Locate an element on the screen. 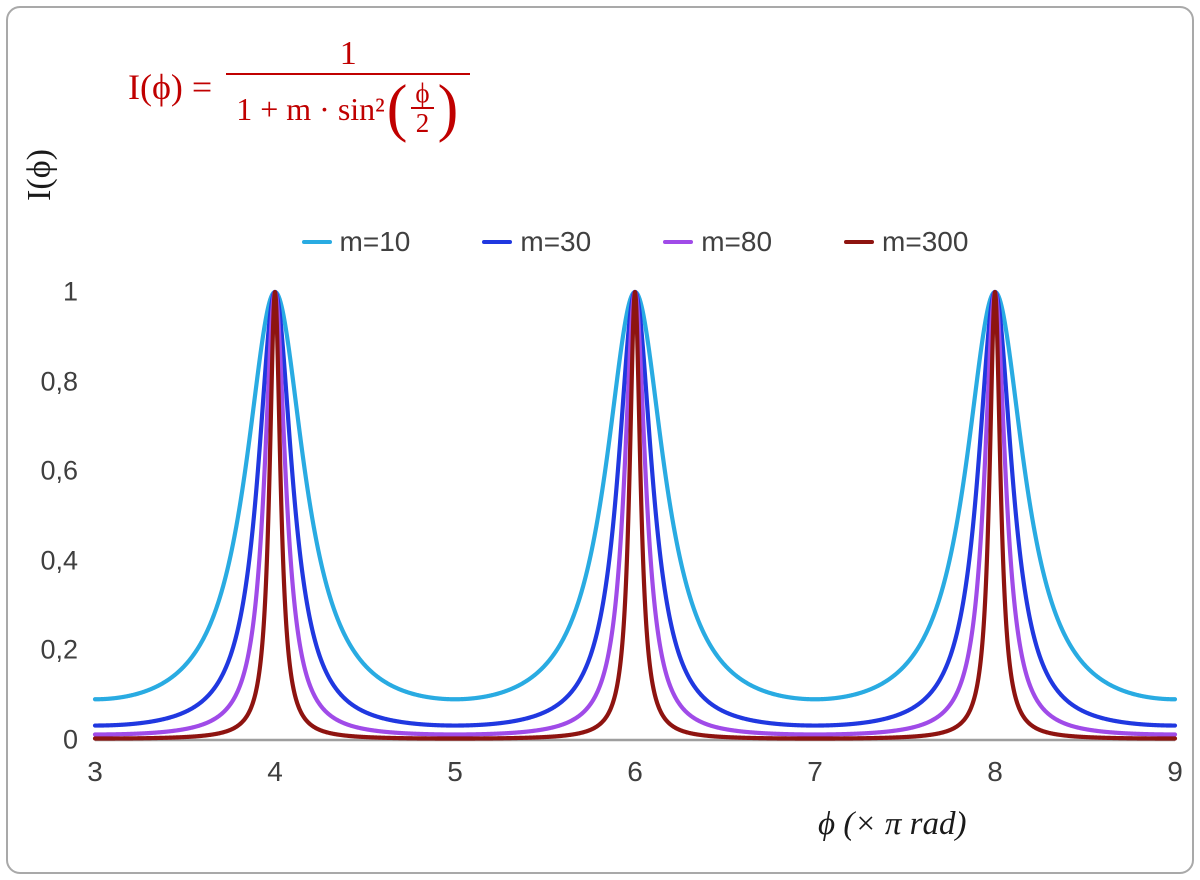 This screenshot has width=1200, height=880. inner-denominator: 2 is located at coordinates (422, 123).